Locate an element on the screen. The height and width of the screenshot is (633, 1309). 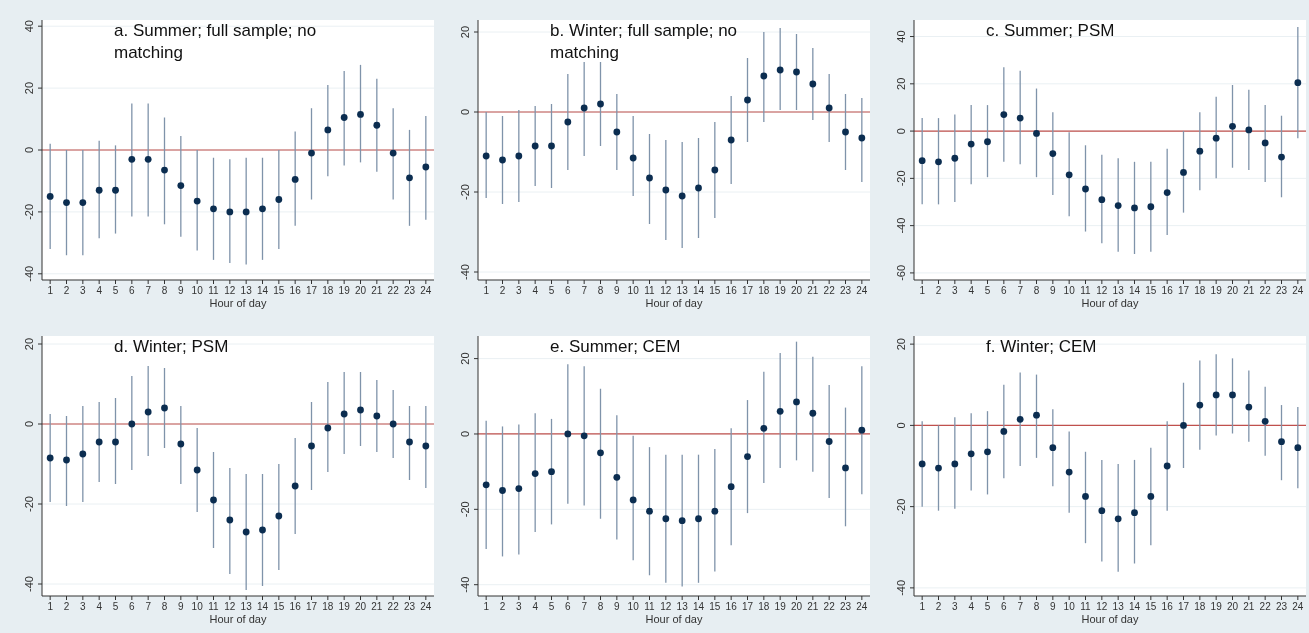
y-tick-label: 20 is located at coordinates (465, 358).